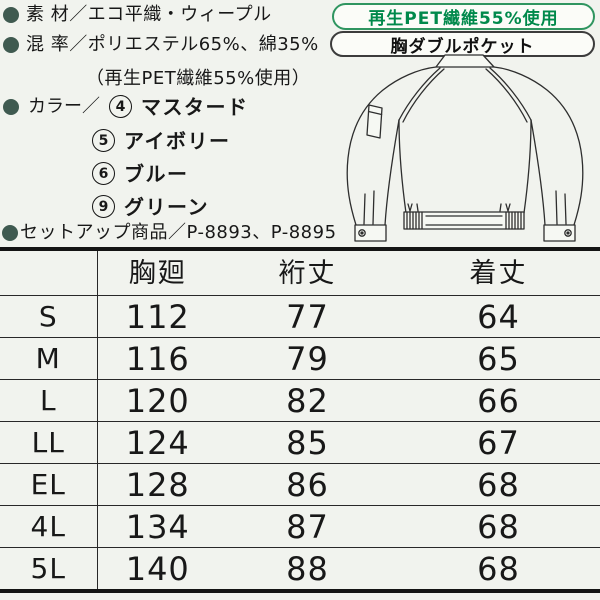 The width and height of the screenshot is (600, 600). What do you see at coordinates (157, 272) in the screenshot?
I see `col-header-chest: 胸廻` at bounding box center [157, 272].